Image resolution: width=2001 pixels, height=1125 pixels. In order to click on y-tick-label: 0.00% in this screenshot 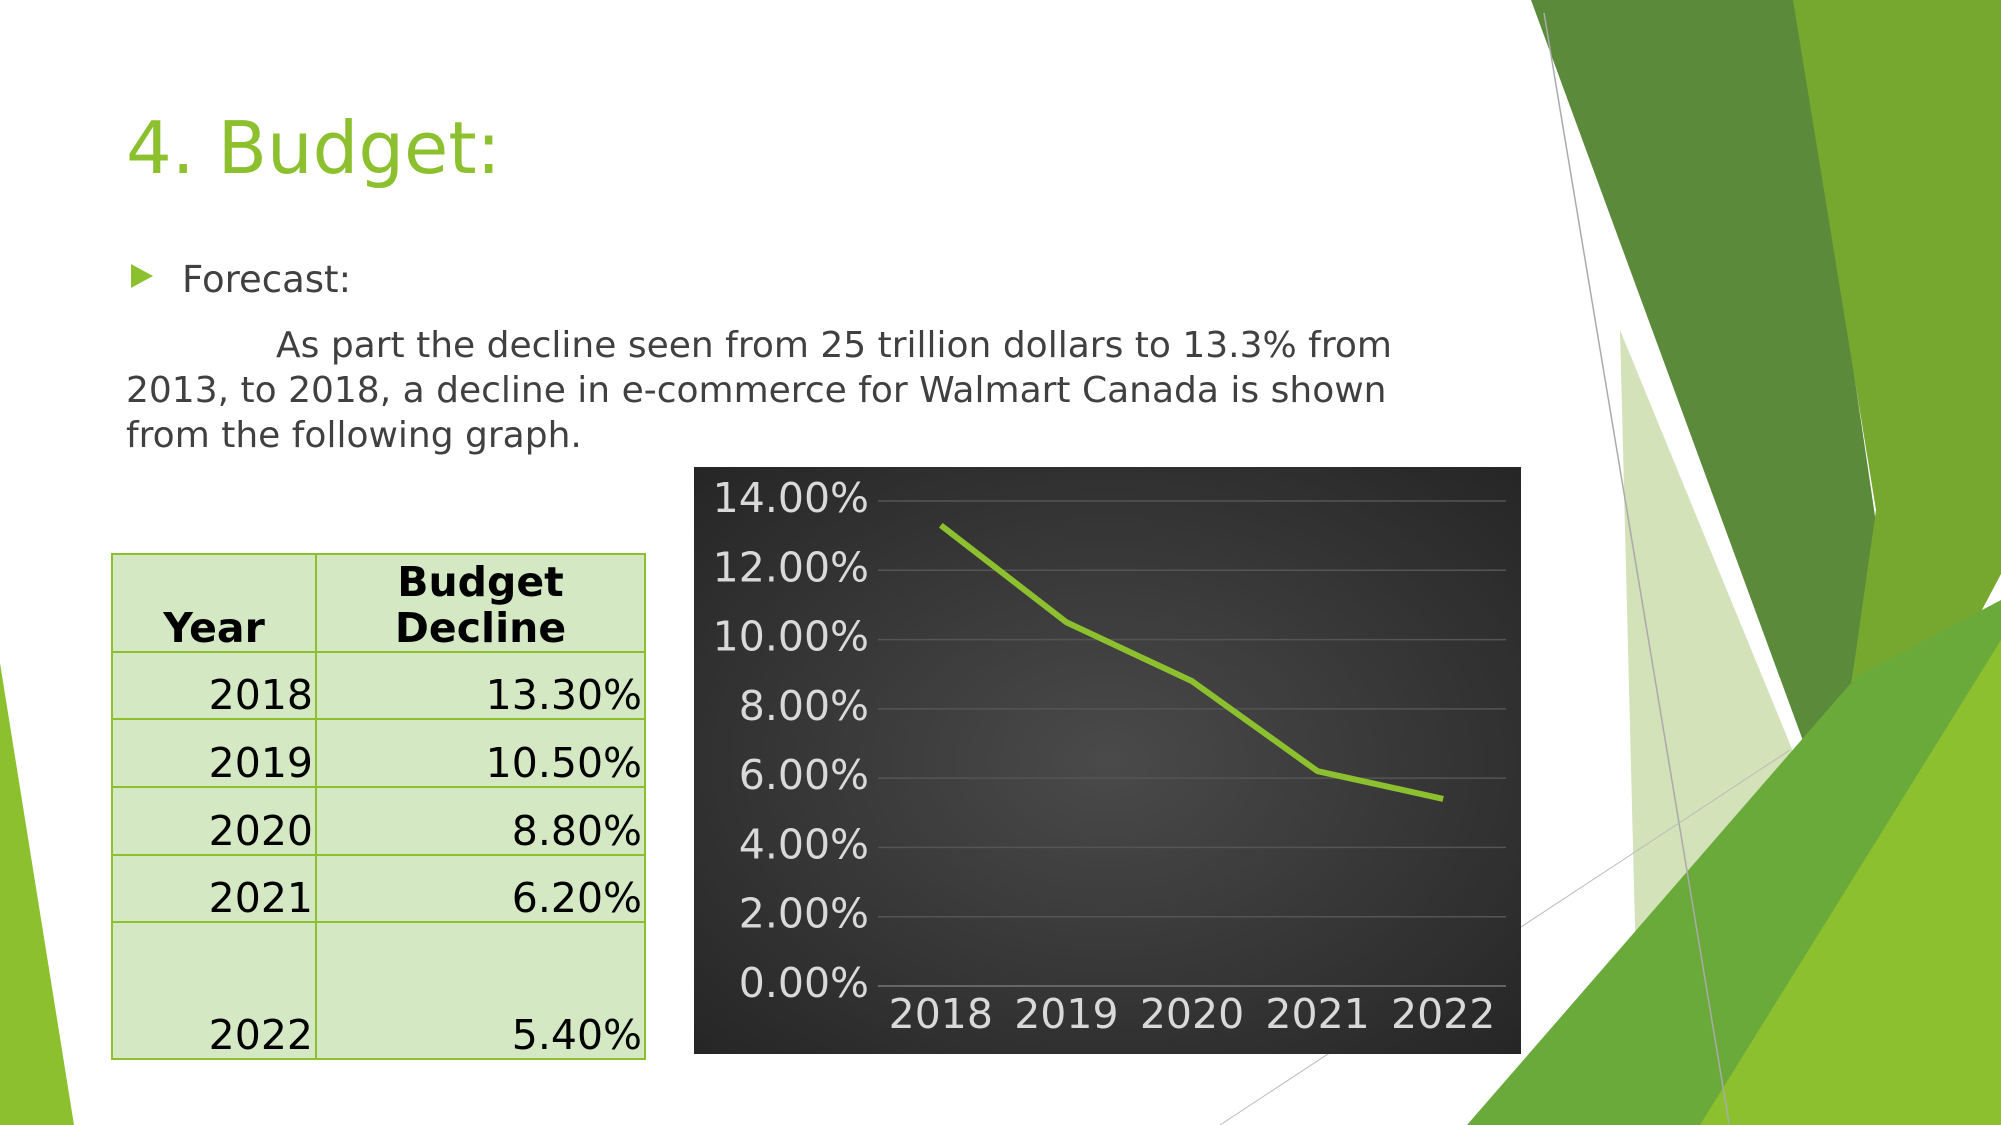, I will do `click(804, 983)`.